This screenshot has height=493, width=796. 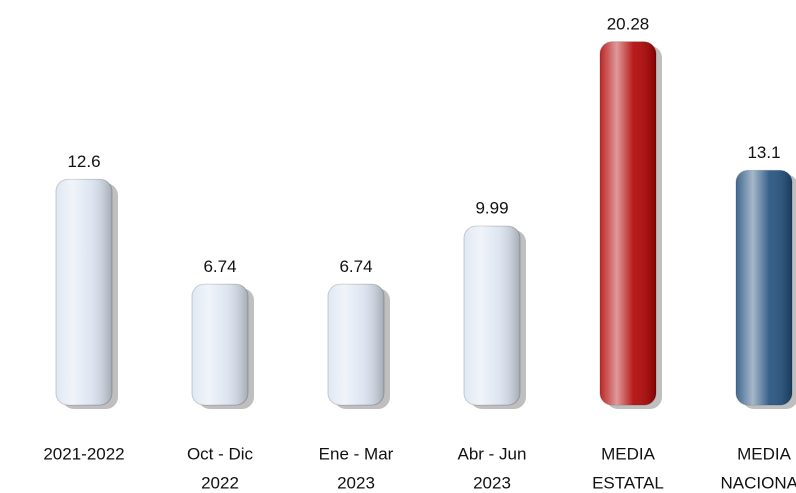 What do you see at coordinates (220, 482) in the screenshot?
I see `x-tick-label: 2022` at bounding box center [220, 482].